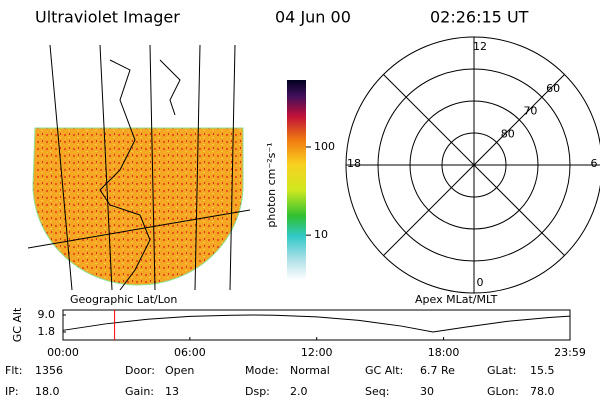  I want to click on polar-ring-label: 60, so click(553, 88).